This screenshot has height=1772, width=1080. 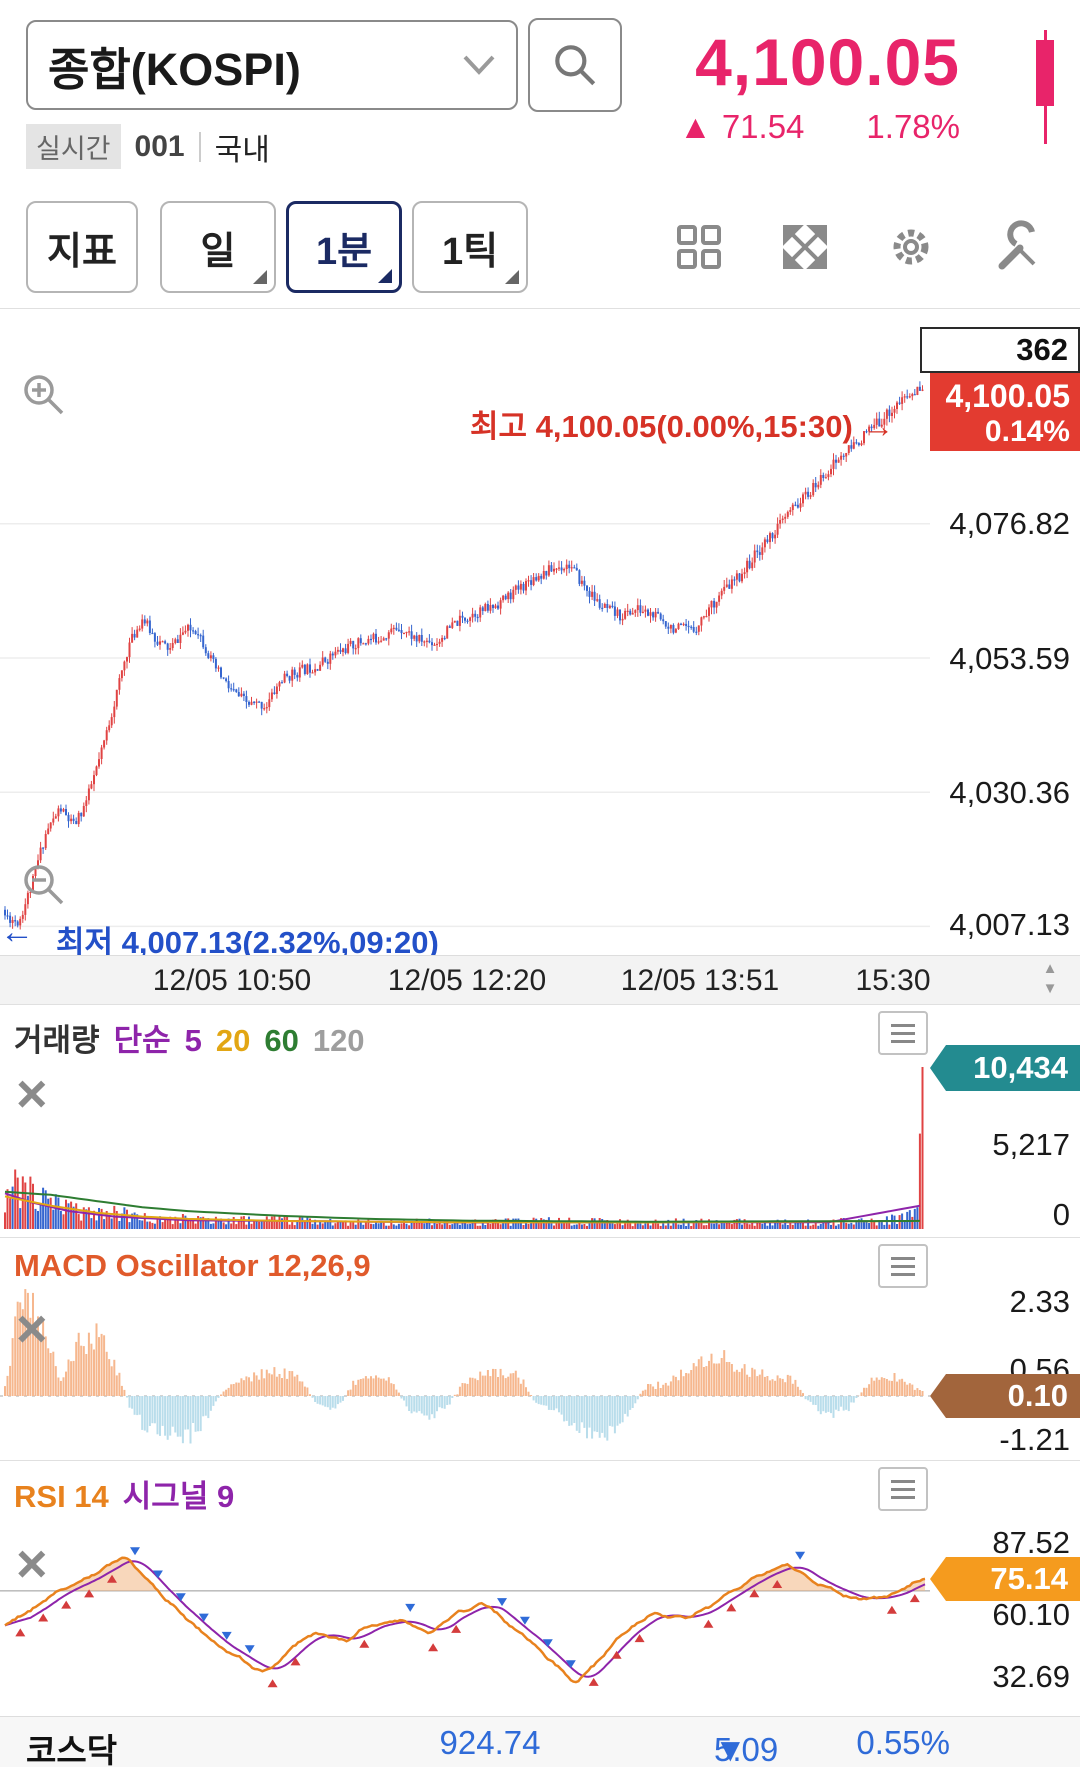 I want to click on rsi-title: RSI 14, so click(x=61, y=1497).